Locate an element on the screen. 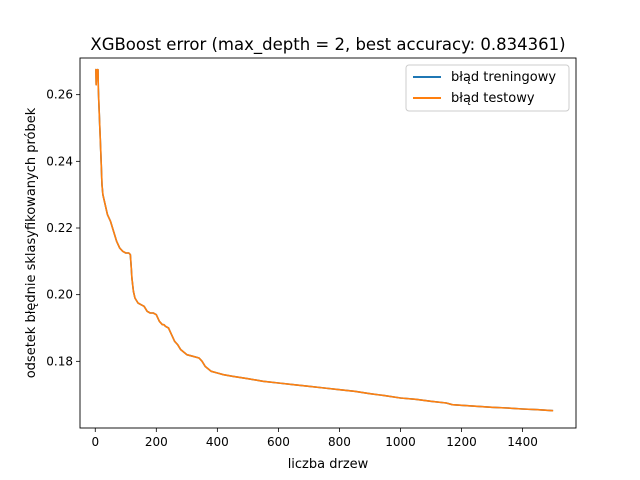 Image resolution: width=640 pixels, height=480 pixels. x-tick-label: 1200 is located at coordinates (461, 442).